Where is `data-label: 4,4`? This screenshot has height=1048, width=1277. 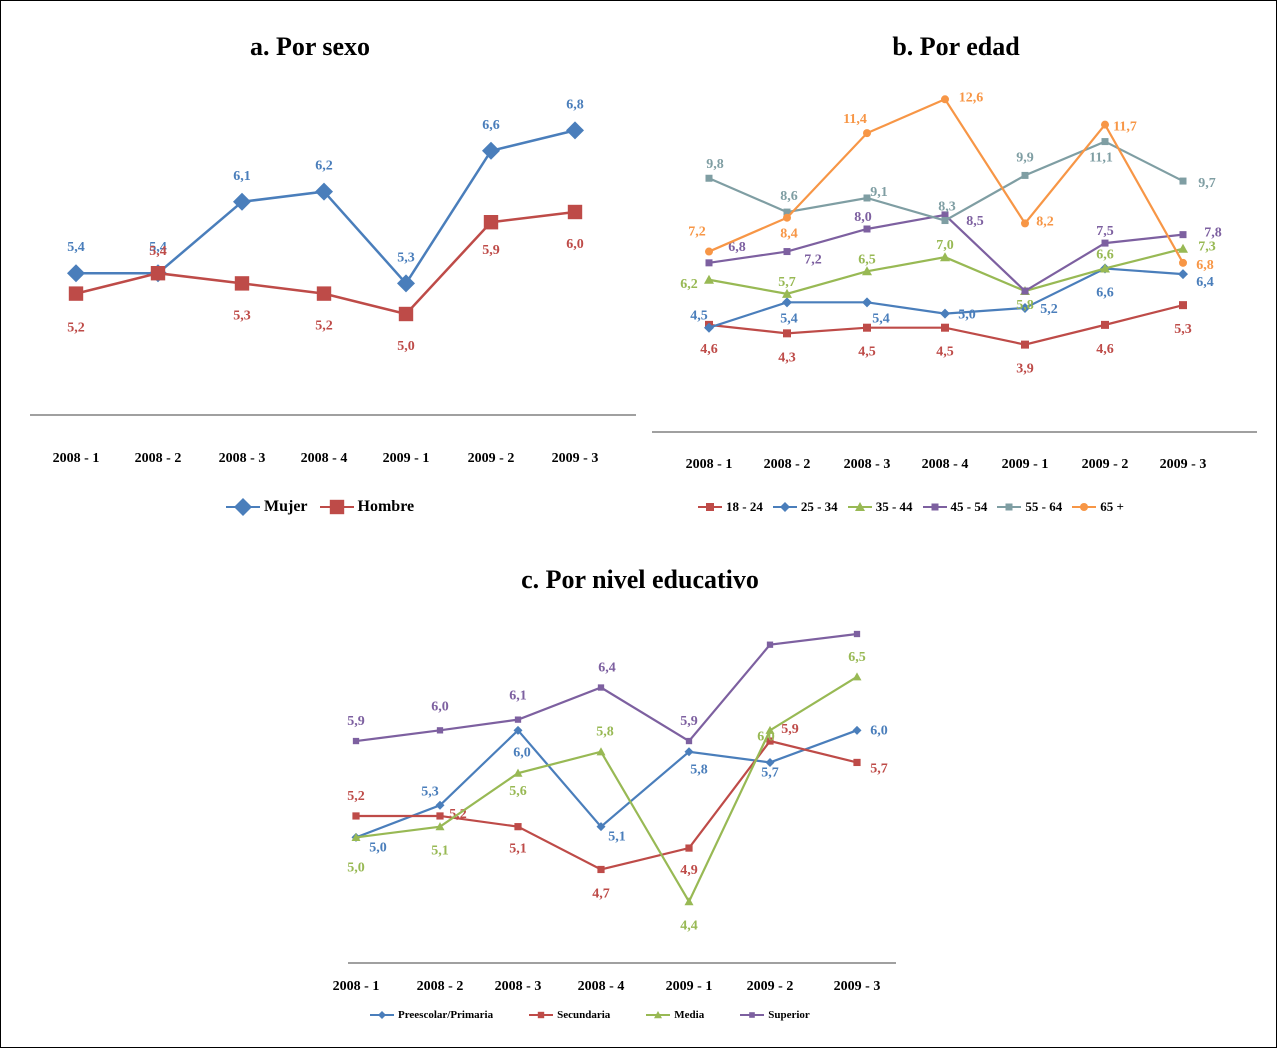 data-label: 4,4 is located at coordinates (689, 926).